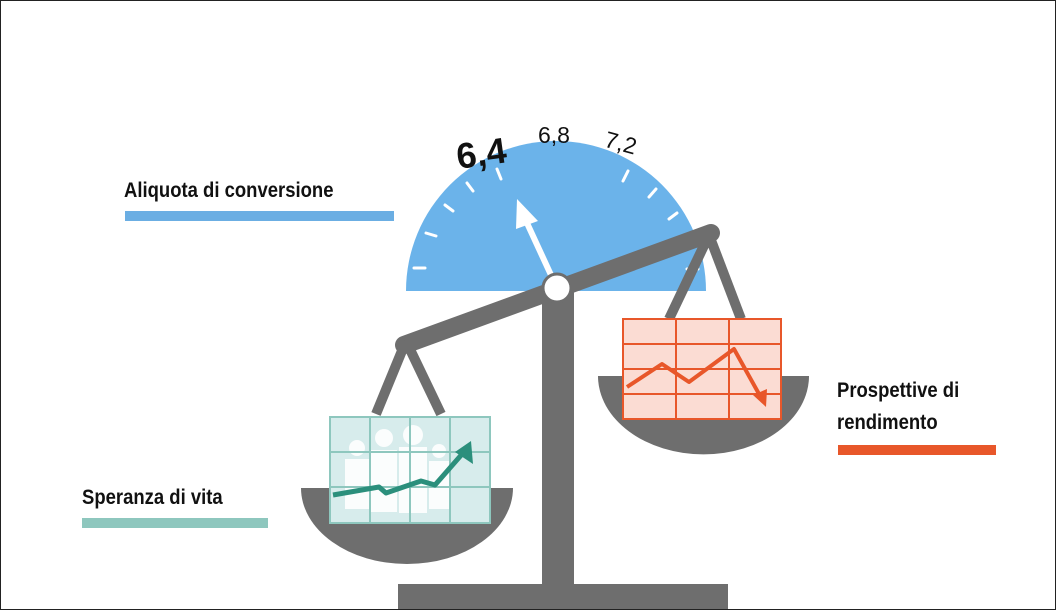  I want to click on trend-up-arrow-icon, so click(402, 469).